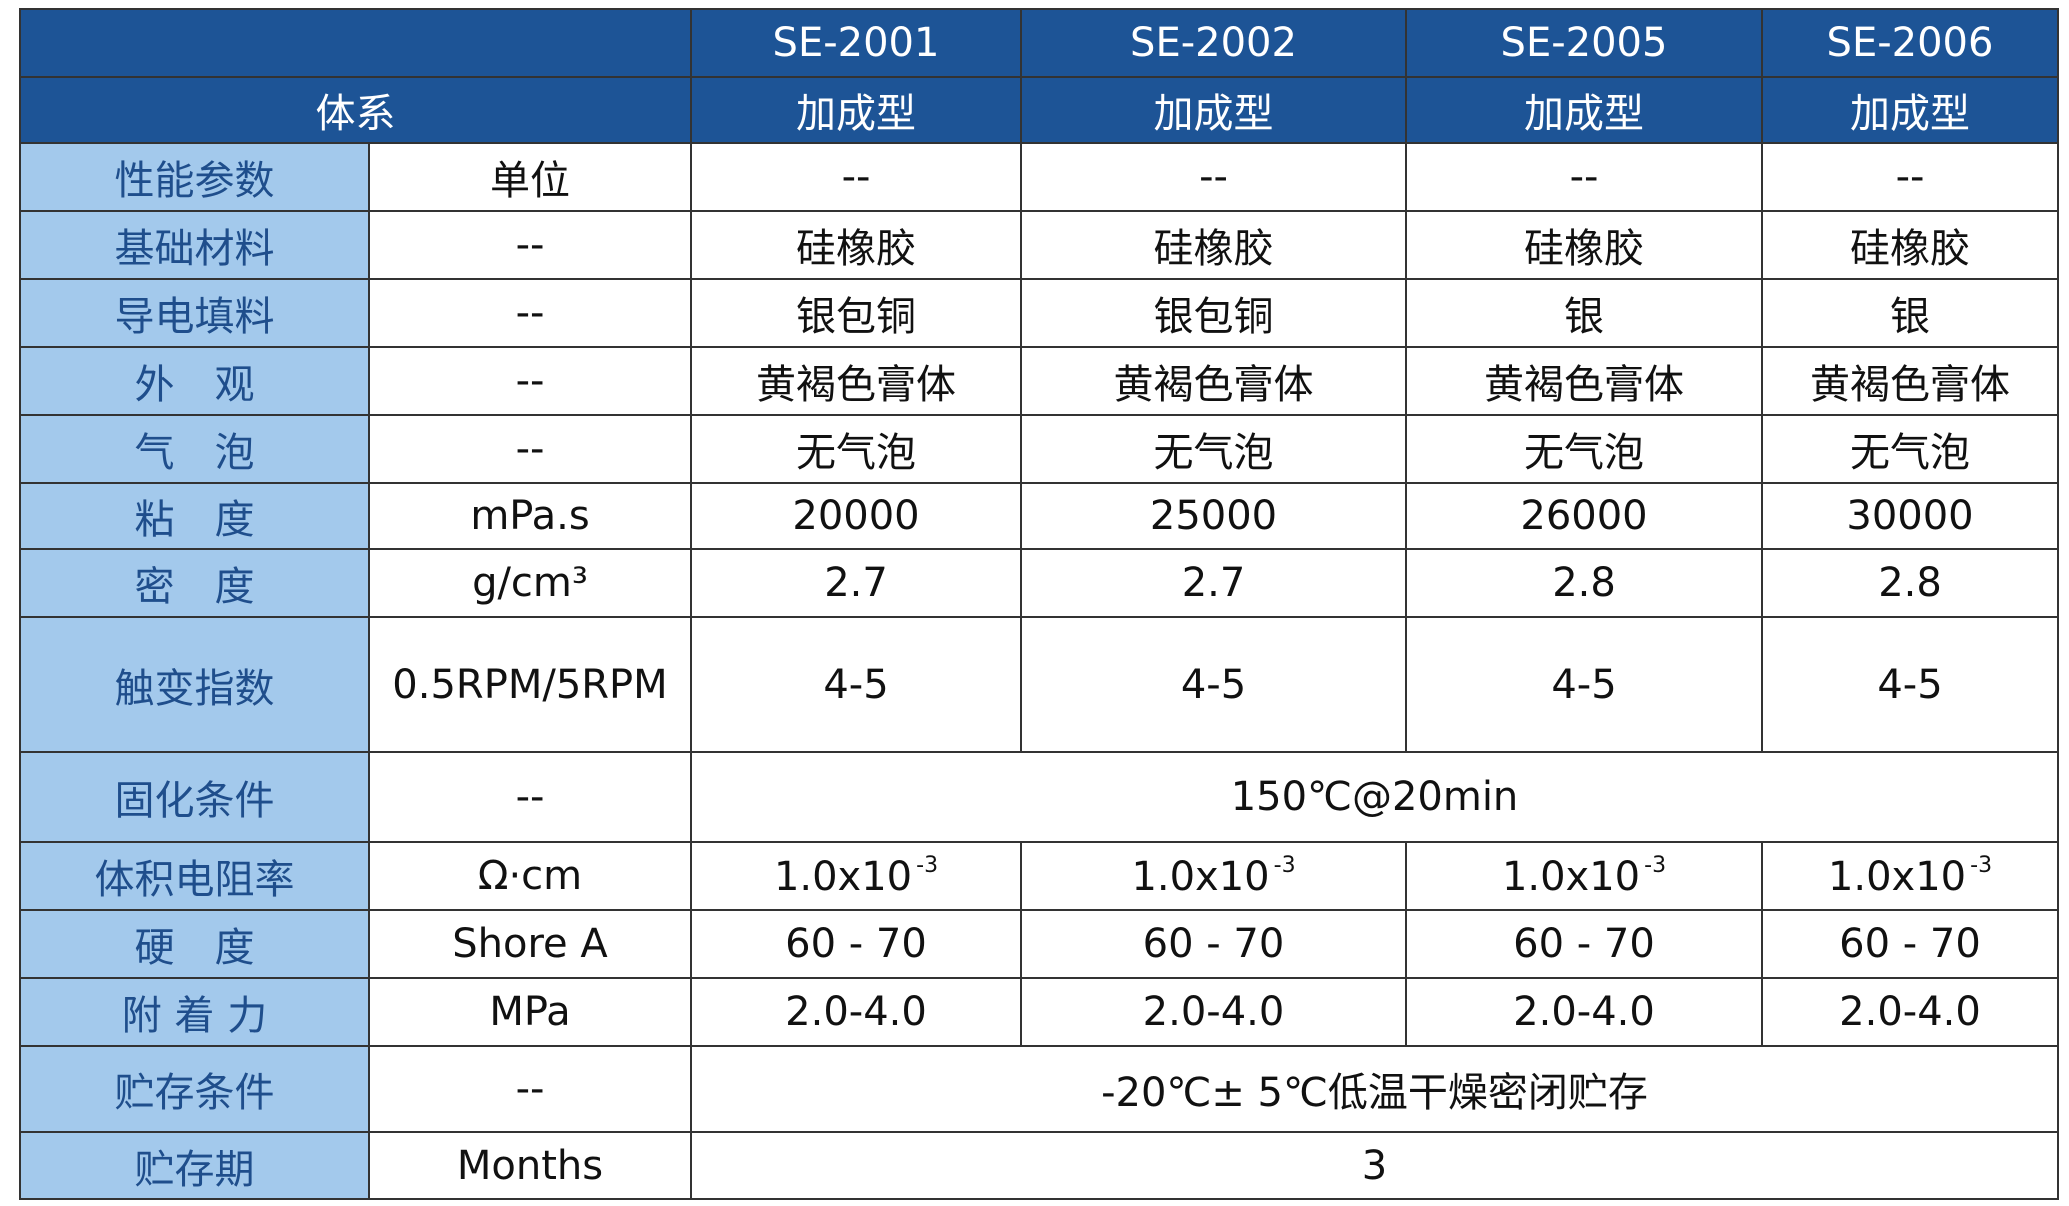 This screenshot has height=1206, width=2069. I want to click on table-row: 粘 度 mPa.s 20000 25000 26000 30000, so click(1039, 516).